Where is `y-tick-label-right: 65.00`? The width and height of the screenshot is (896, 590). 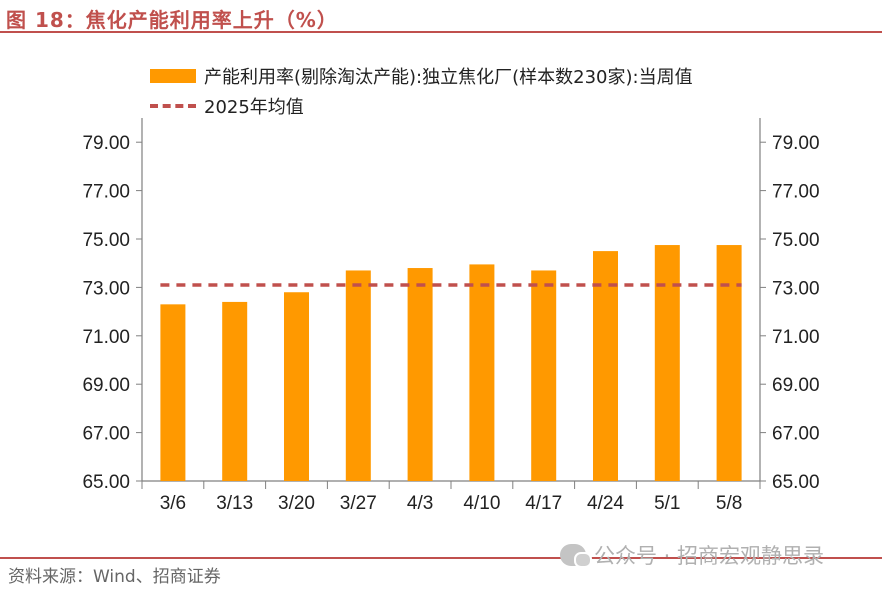
y-tick-label-right: 65.00 is located at coordinates (796, 482).